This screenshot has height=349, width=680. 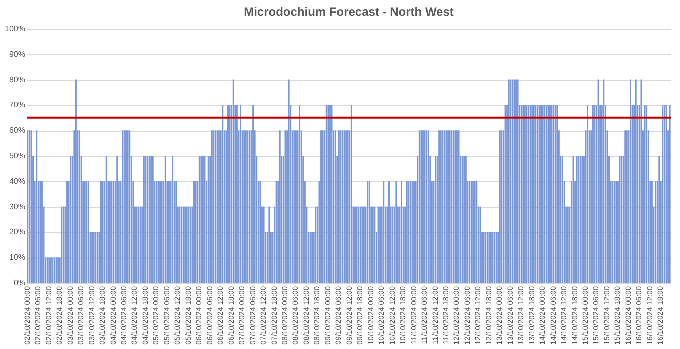 I want to click on y-tick-label: 80%, so click(x=17, y=79).